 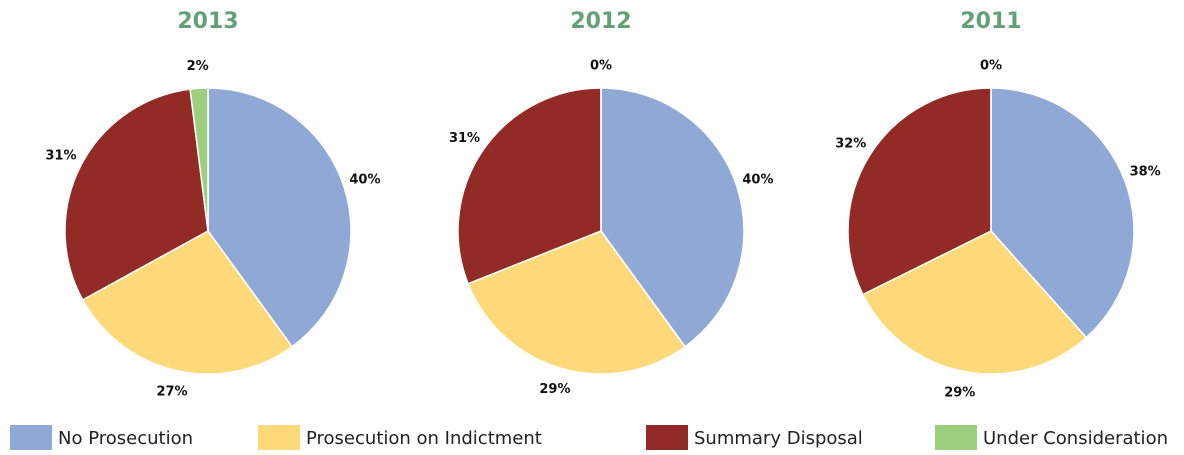 What do you see at coordinates (171, 392) in the screenshot?
I see `data-label: 27%` at bounding box center [171, 392].